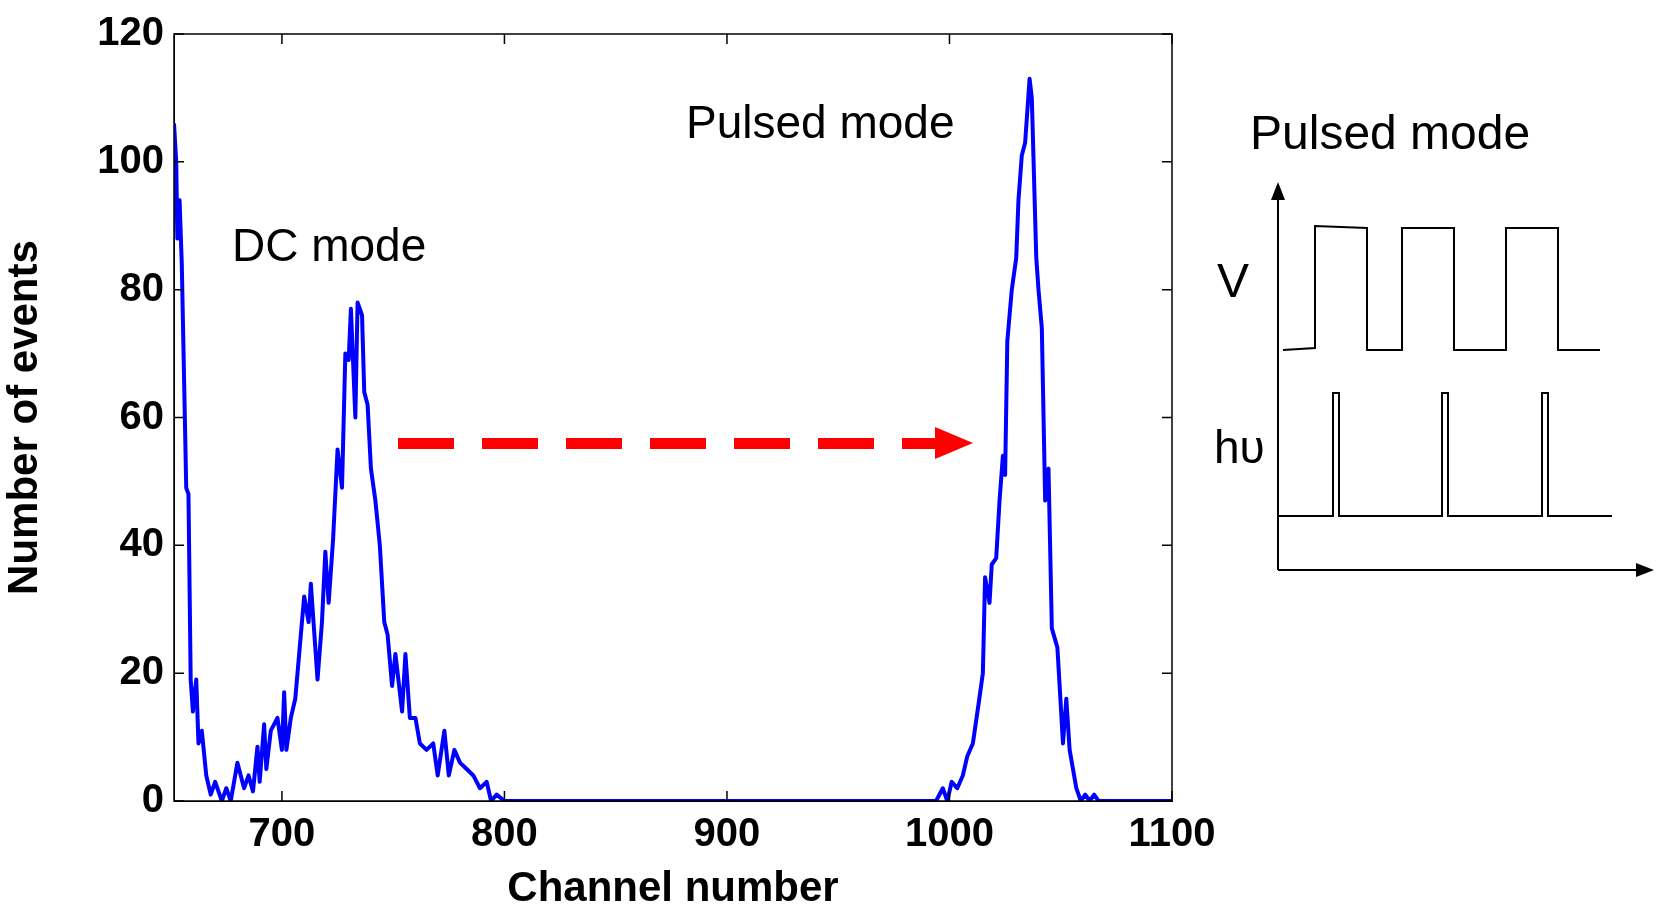 Image resolution: width=1659 pixels, height=915 pixels. Describe the element at coordinates (1233, 280) in the screenshot. I see `text: V` at that location.